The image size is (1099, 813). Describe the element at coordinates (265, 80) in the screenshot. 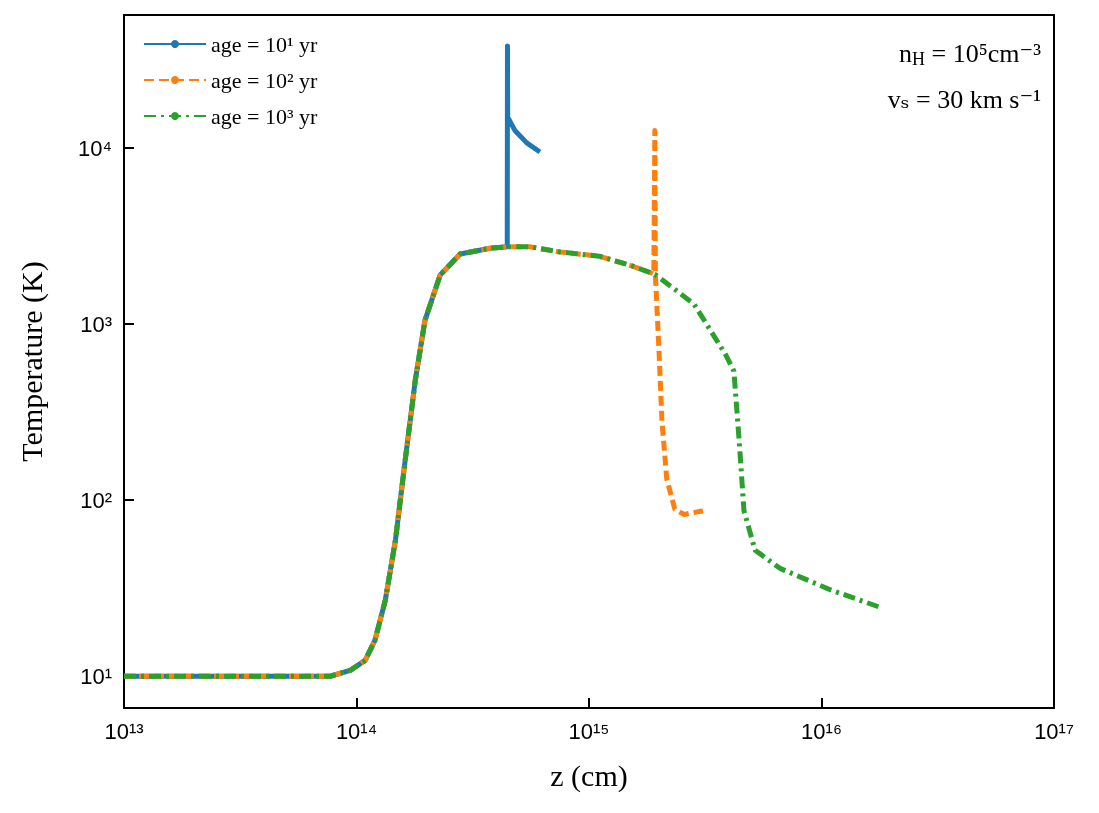

I see `legend-label: age = 10² yr` at that location.